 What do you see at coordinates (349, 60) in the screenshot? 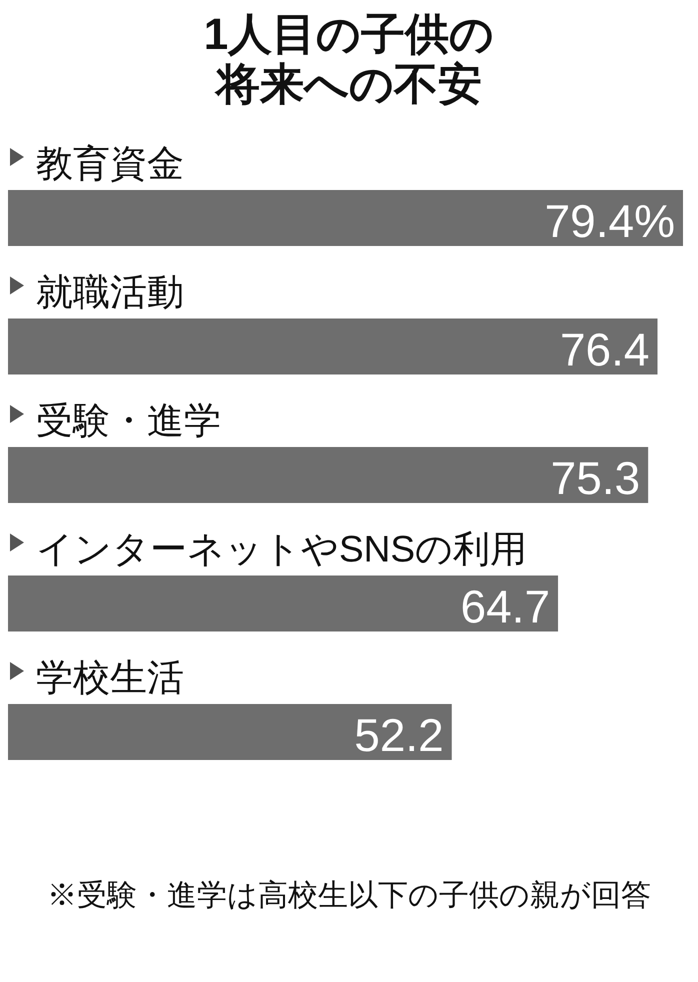
I see `chart-title: 1人目の子供の将来への不安` at bounding box center [349, 60].